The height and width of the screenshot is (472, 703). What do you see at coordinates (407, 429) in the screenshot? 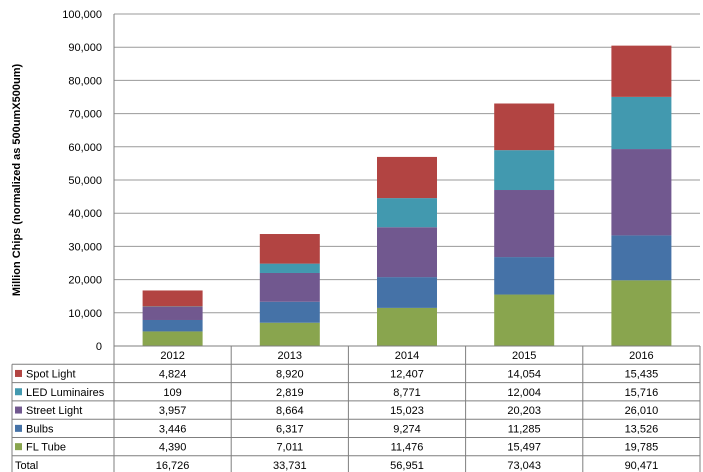
I see `table-cell: 9,274` at bounding box center [407, 429].